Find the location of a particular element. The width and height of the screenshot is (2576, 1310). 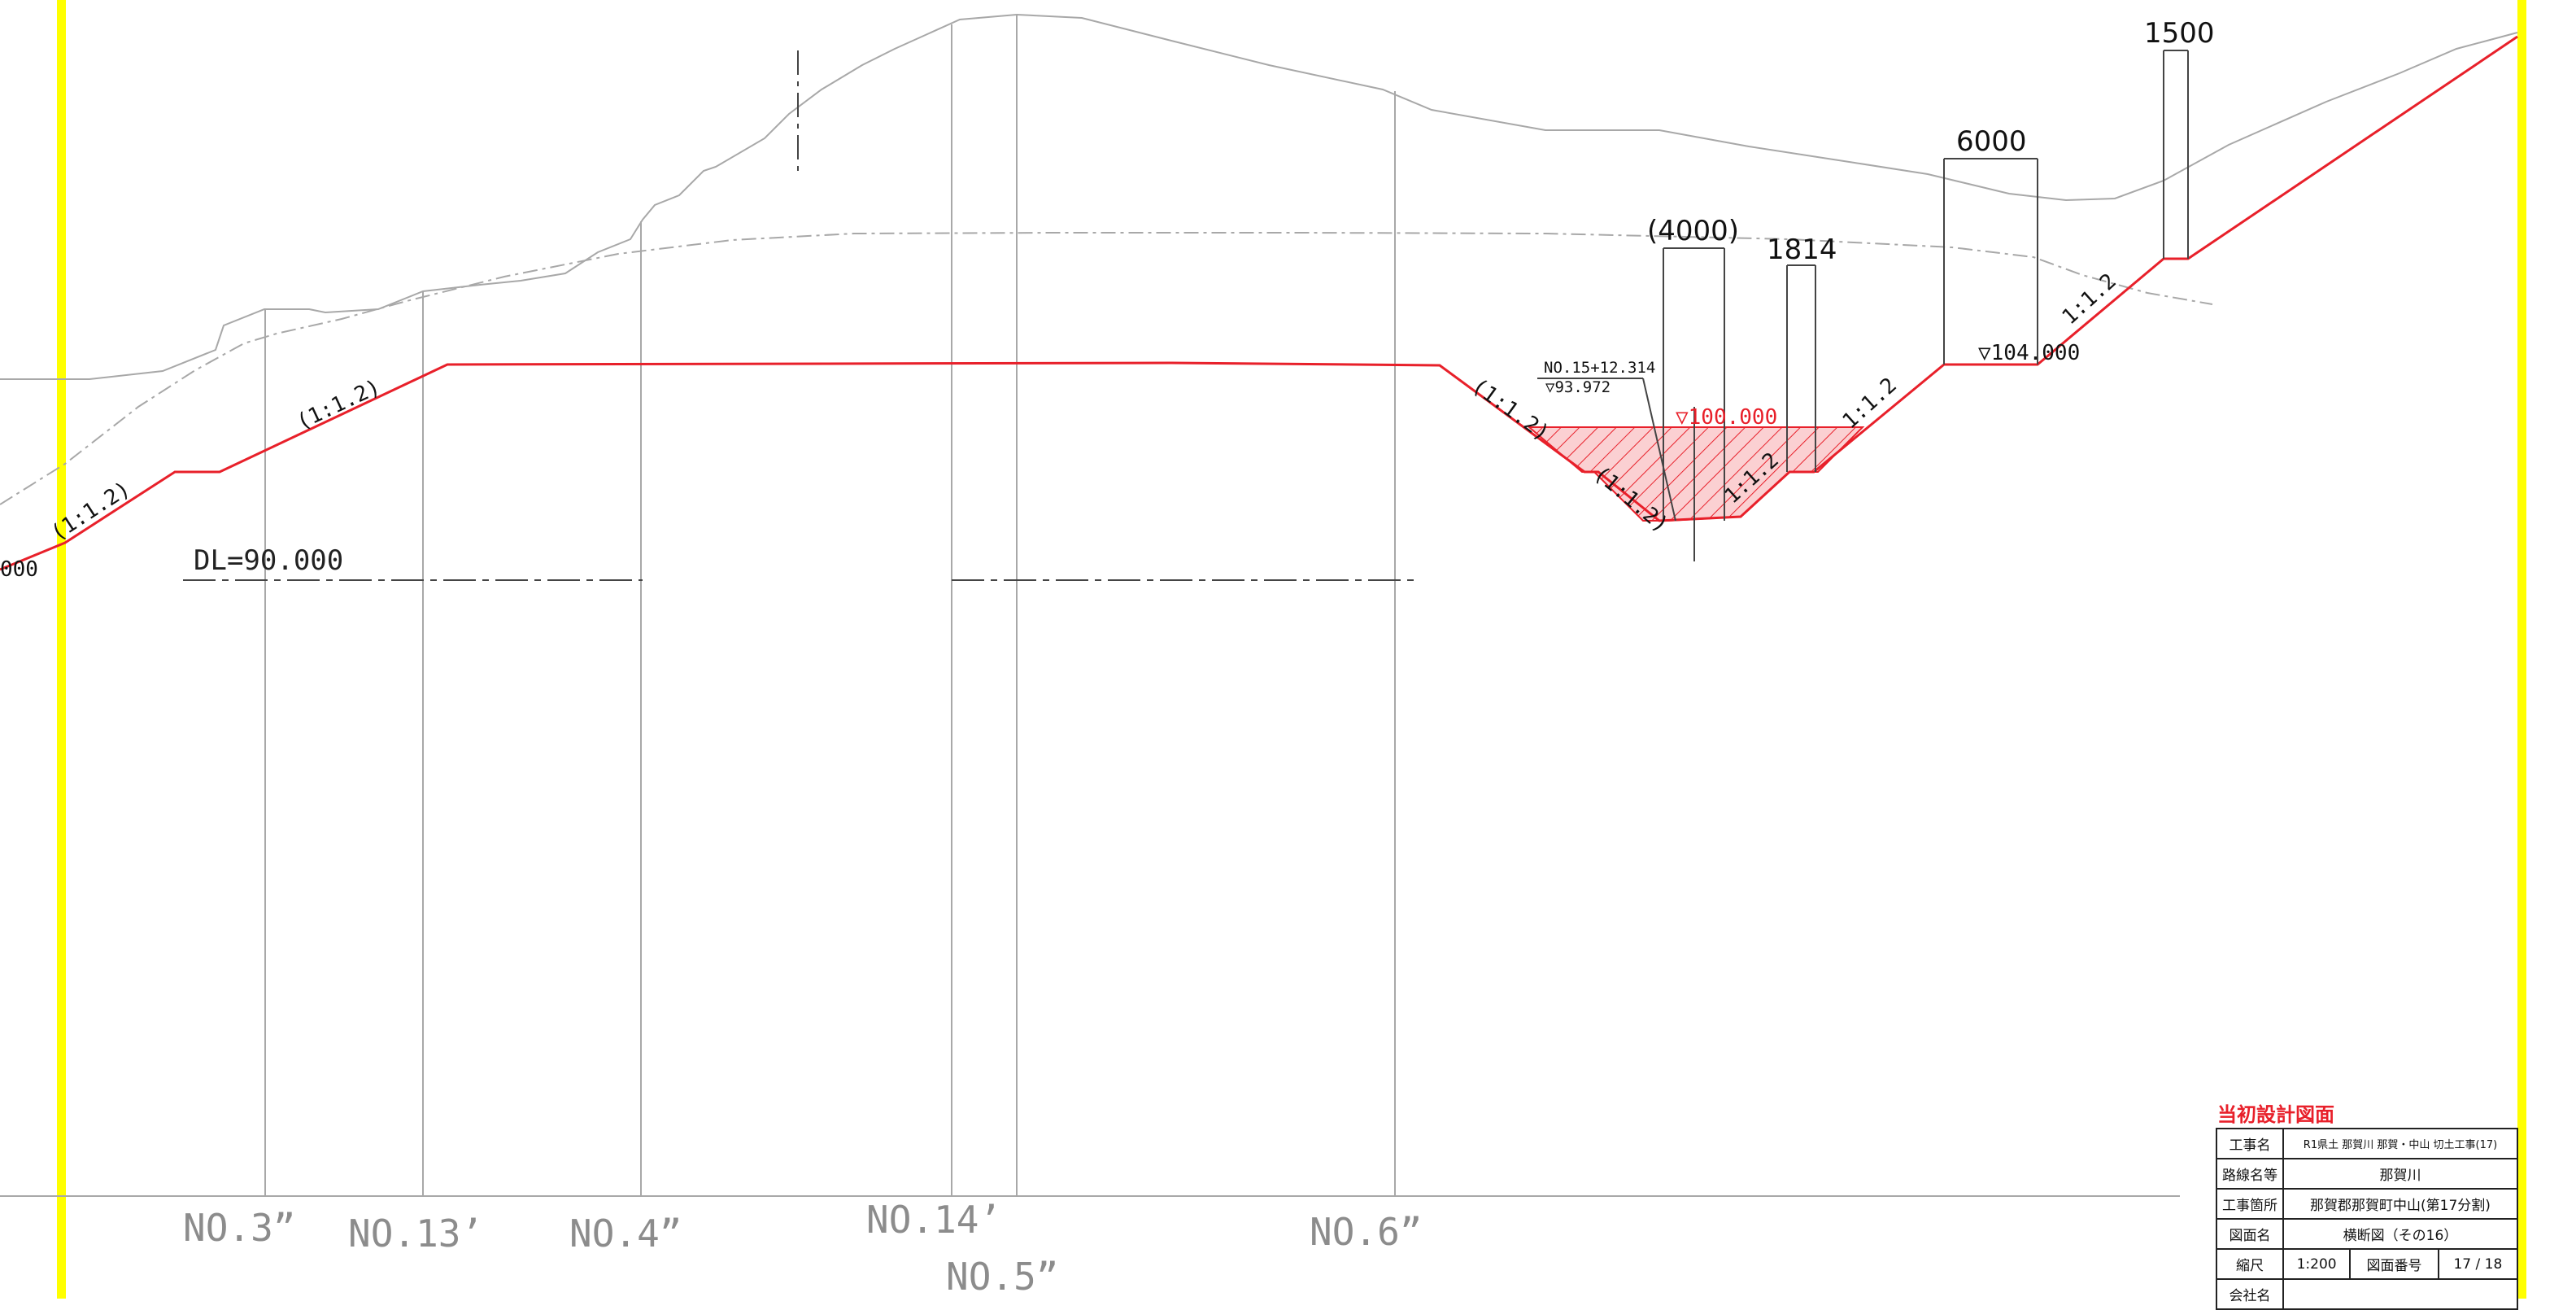

channel-hatched-area is located at coordinates (1696, 474).